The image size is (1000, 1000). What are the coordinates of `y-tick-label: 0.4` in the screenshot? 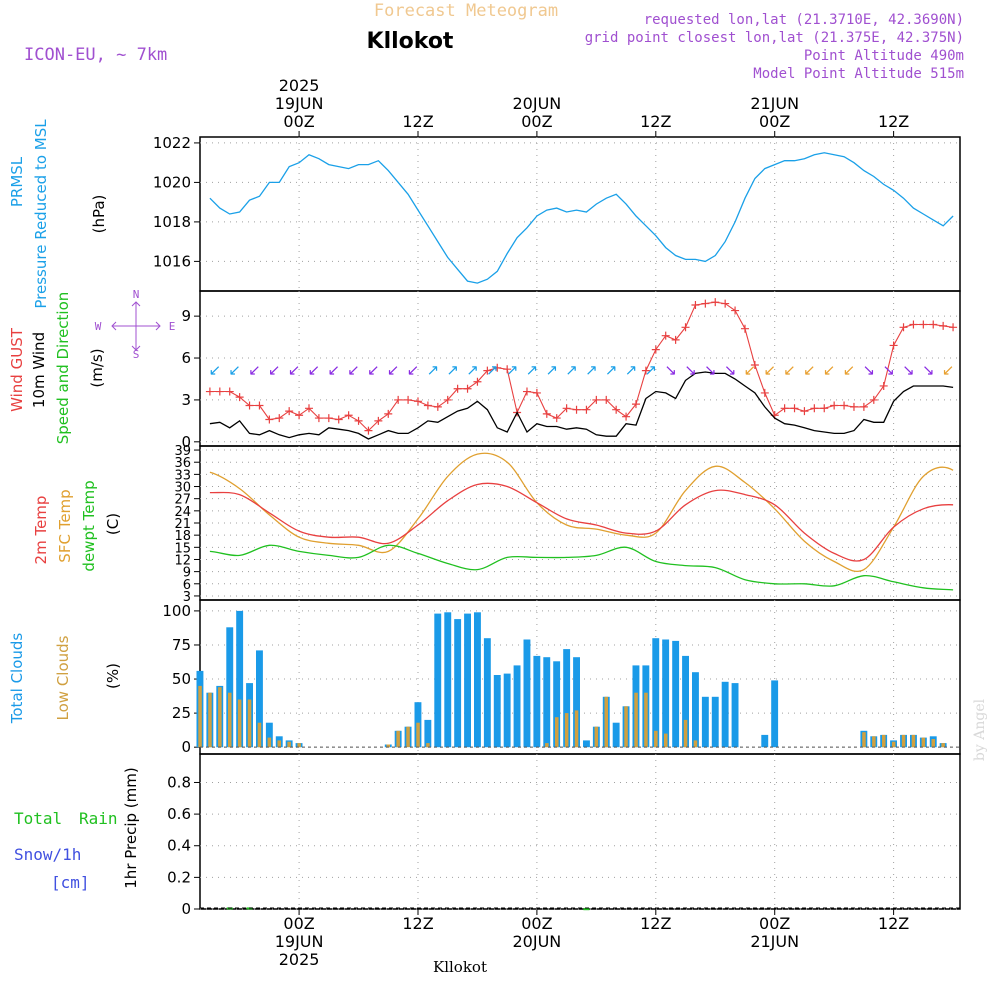 It's located at (179, 846).